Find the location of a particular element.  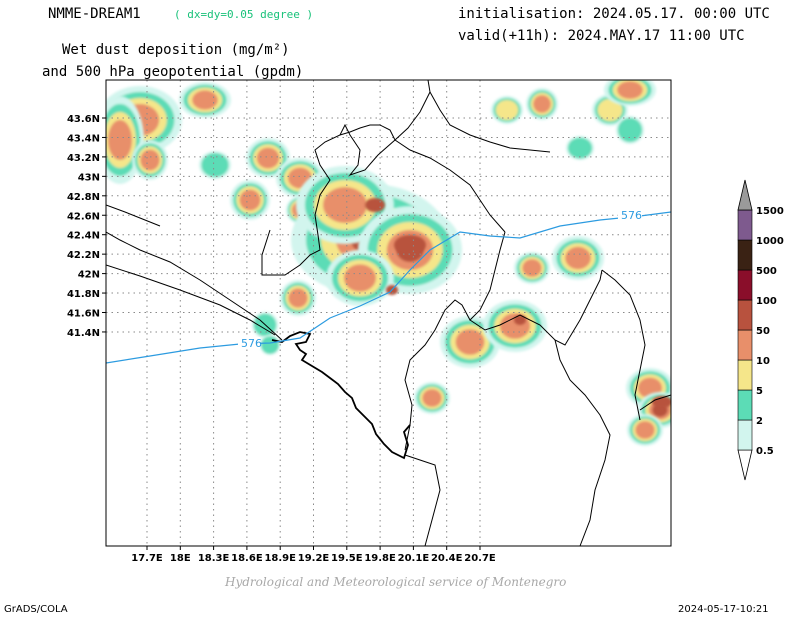

colorbar-level-label: 100 is located at coordinates (766, 301).